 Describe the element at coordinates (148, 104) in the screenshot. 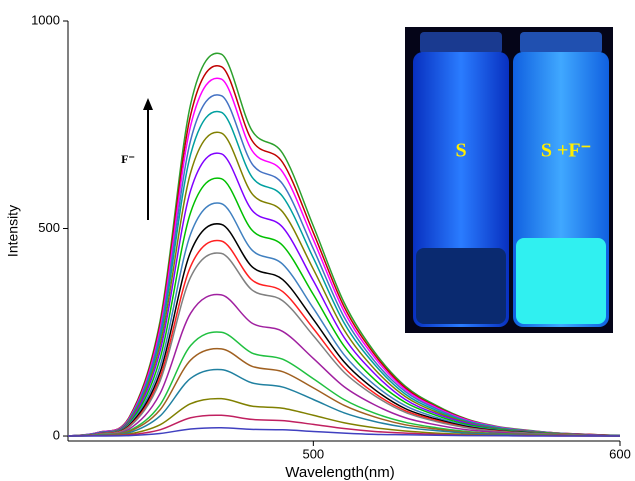

I see `arrow-head` at that location.